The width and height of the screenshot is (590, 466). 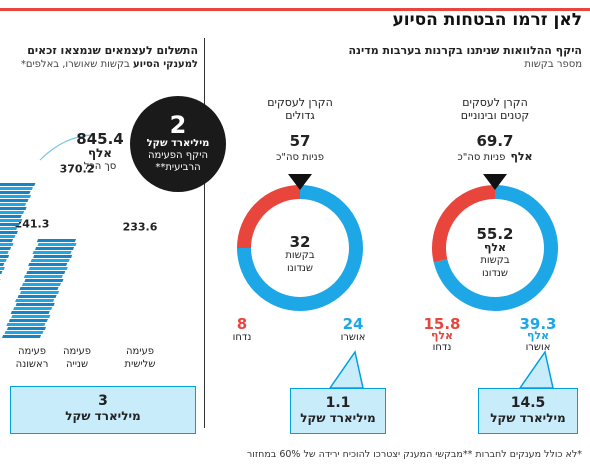 I want to click on grant-category-label: שלישית, so click(x=140, y=364).